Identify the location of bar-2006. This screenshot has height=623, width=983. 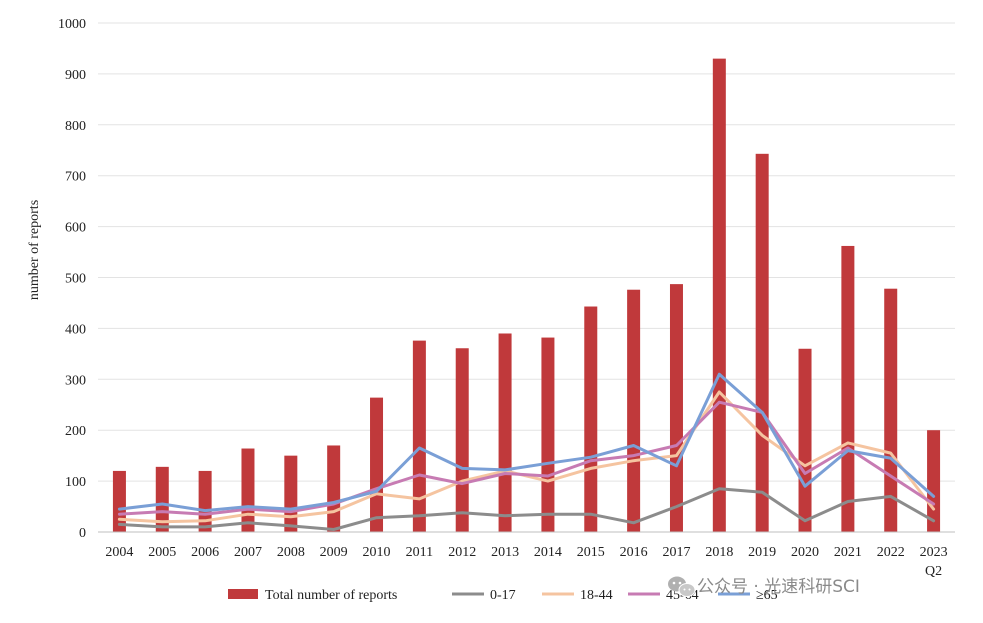
(205, 501).